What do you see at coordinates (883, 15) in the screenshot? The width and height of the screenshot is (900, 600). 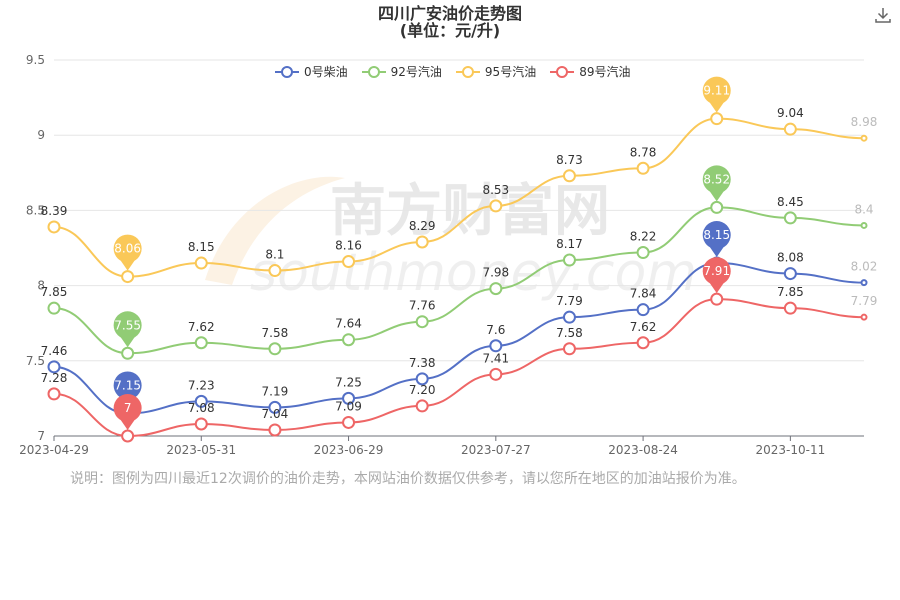 I see `download-icon` at bounding box center [883, 15].